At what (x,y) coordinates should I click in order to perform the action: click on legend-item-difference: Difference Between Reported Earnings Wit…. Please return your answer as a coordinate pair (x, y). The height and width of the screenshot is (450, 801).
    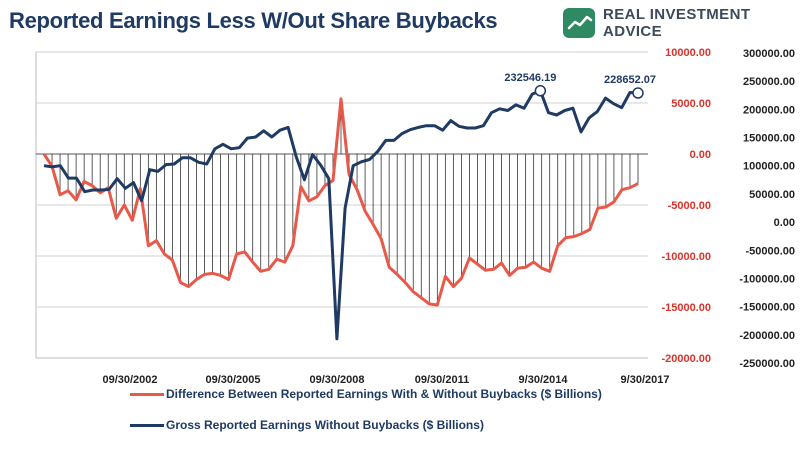
    Looking at the image, I should click on (366, 394).